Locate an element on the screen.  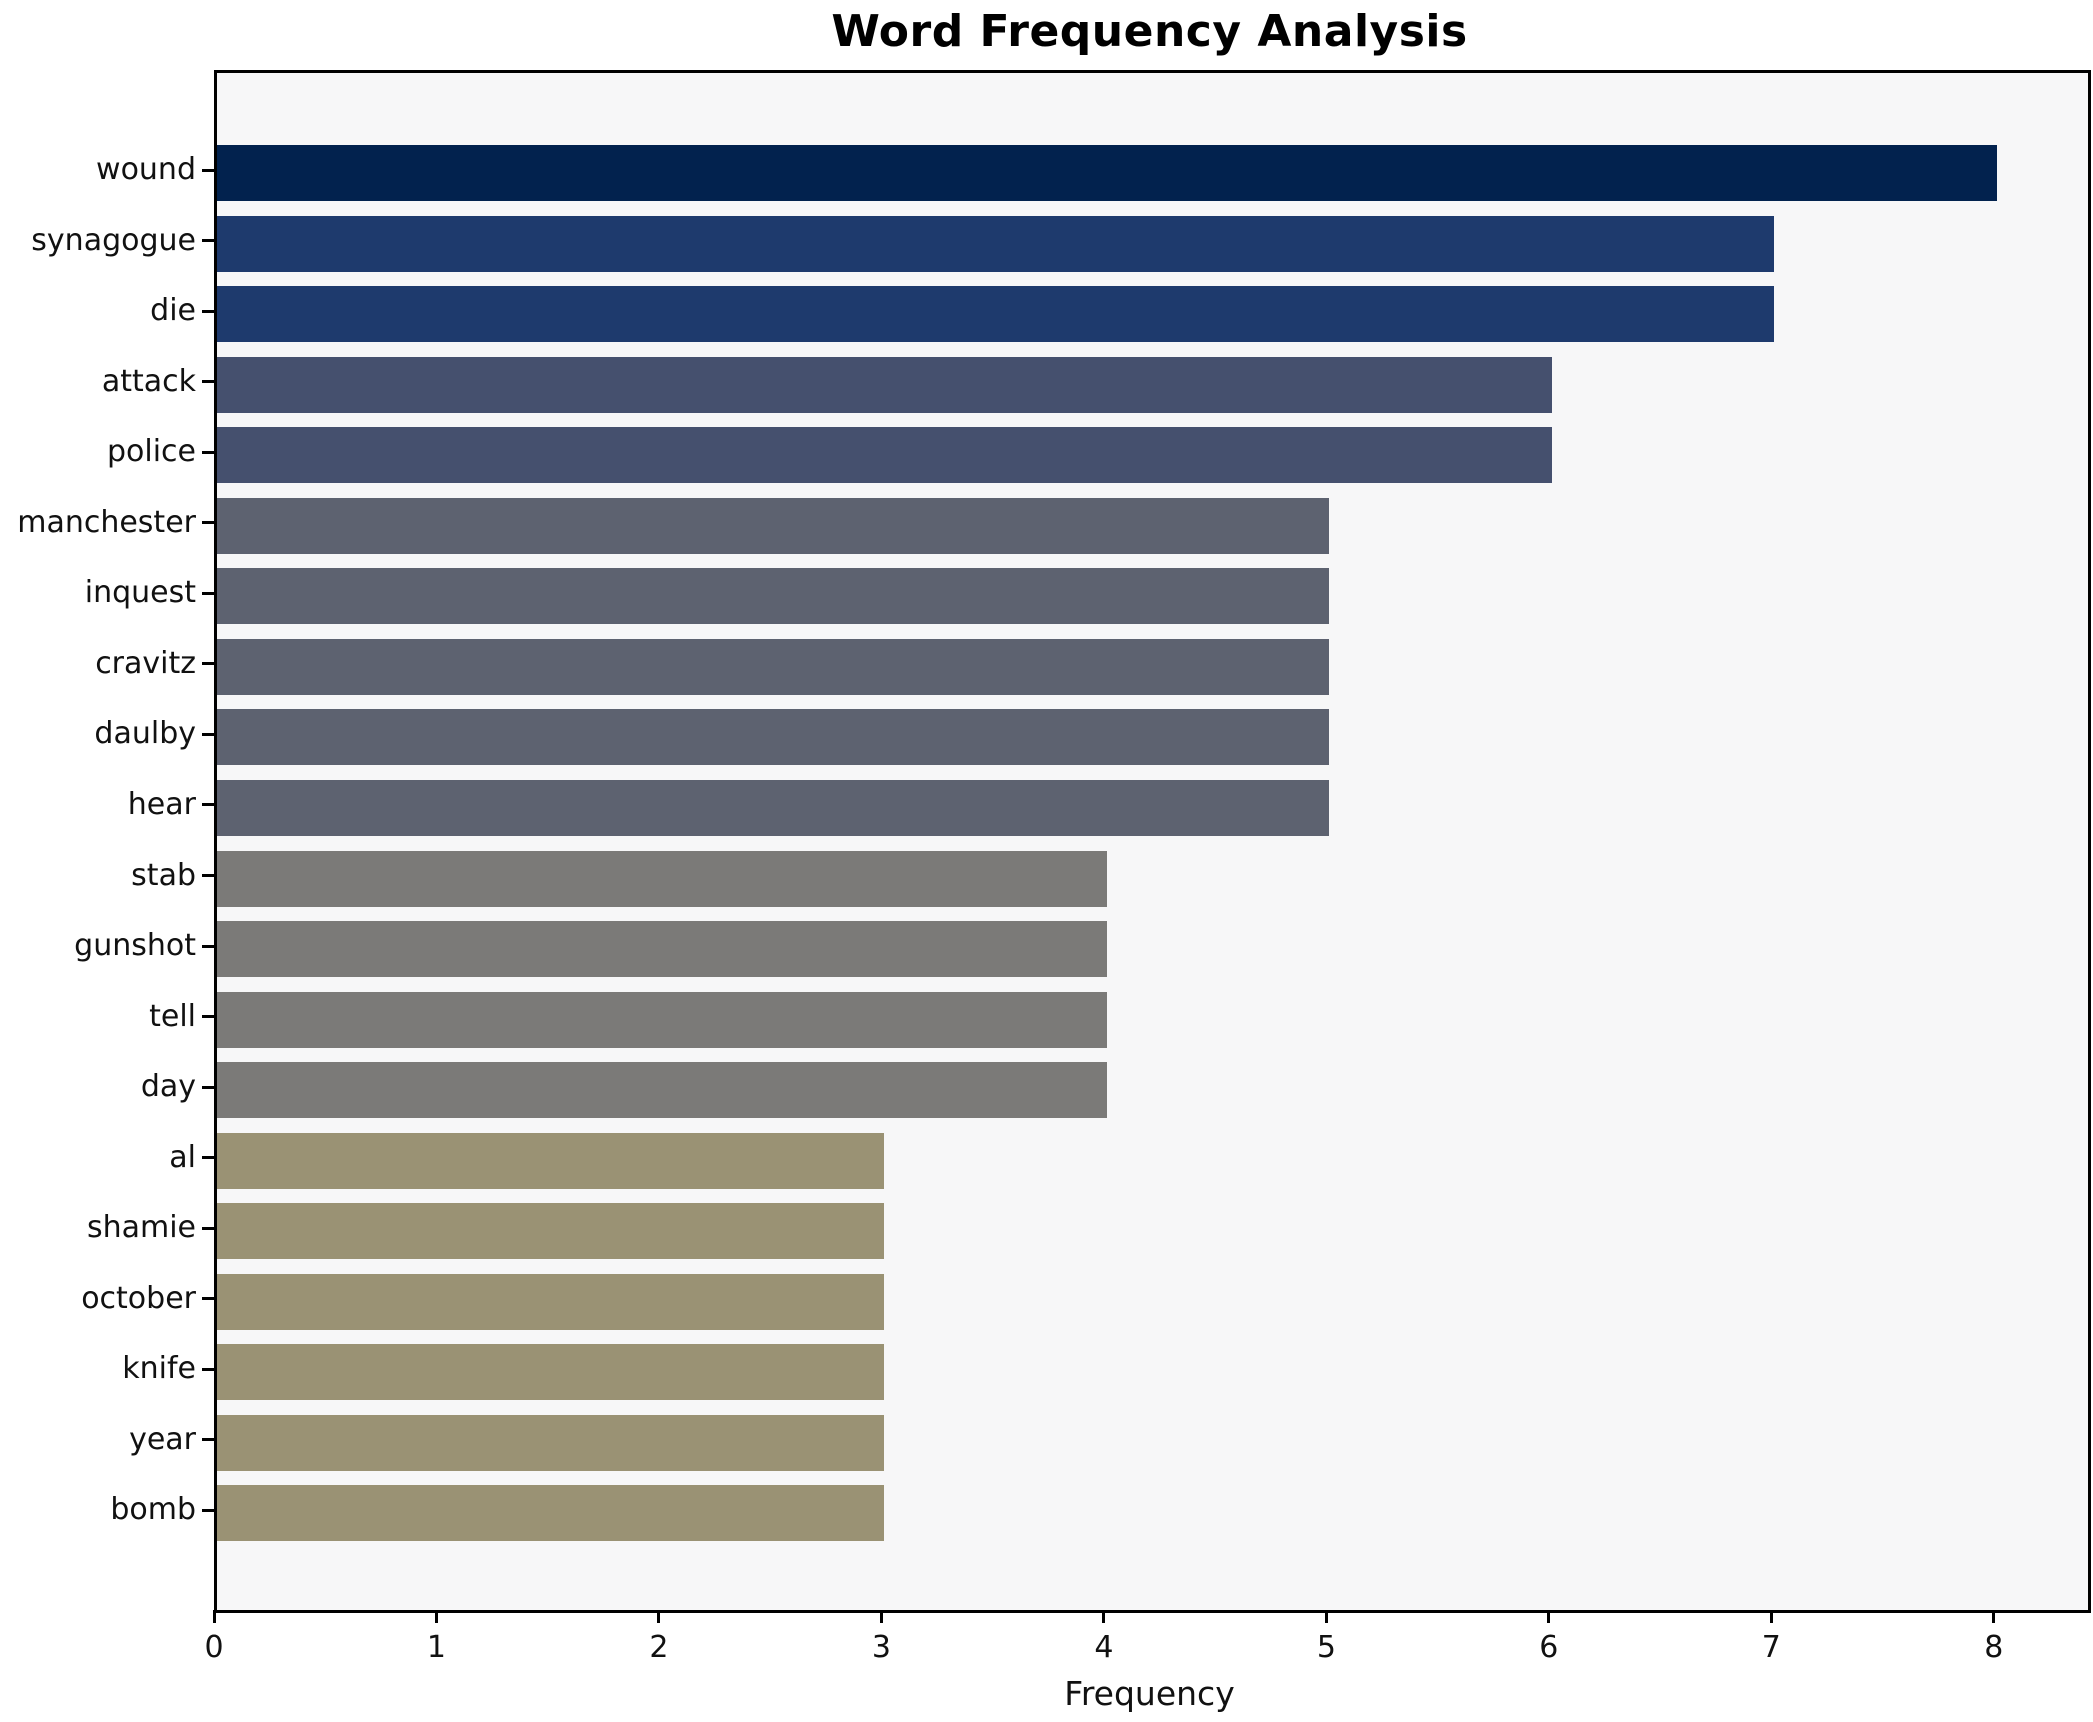
bar-die is located at coordinates (996, 314).